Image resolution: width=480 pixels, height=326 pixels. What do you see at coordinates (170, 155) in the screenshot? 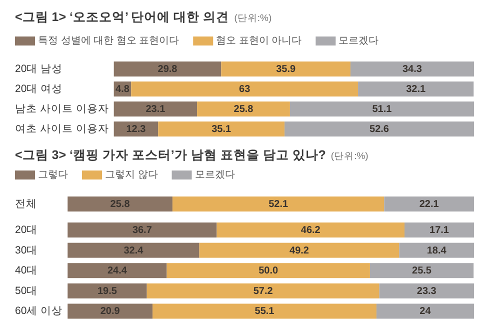
I see `chart-title: <그림 3> ‘캠핑 가자 포스터’가 남혐 표현을 담고 있나?` at bounding box center [170, 155].